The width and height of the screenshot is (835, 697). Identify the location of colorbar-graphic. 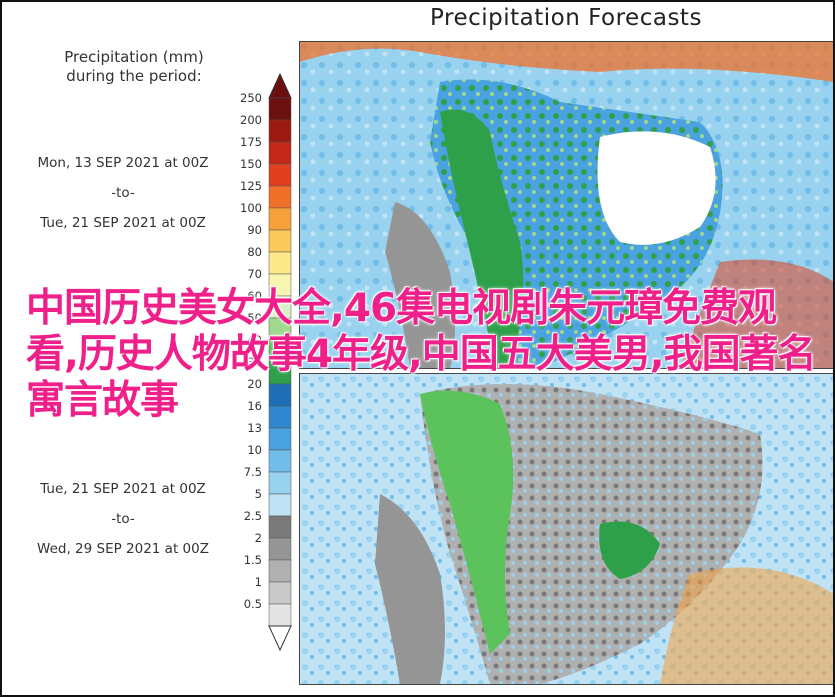
(280, 362).